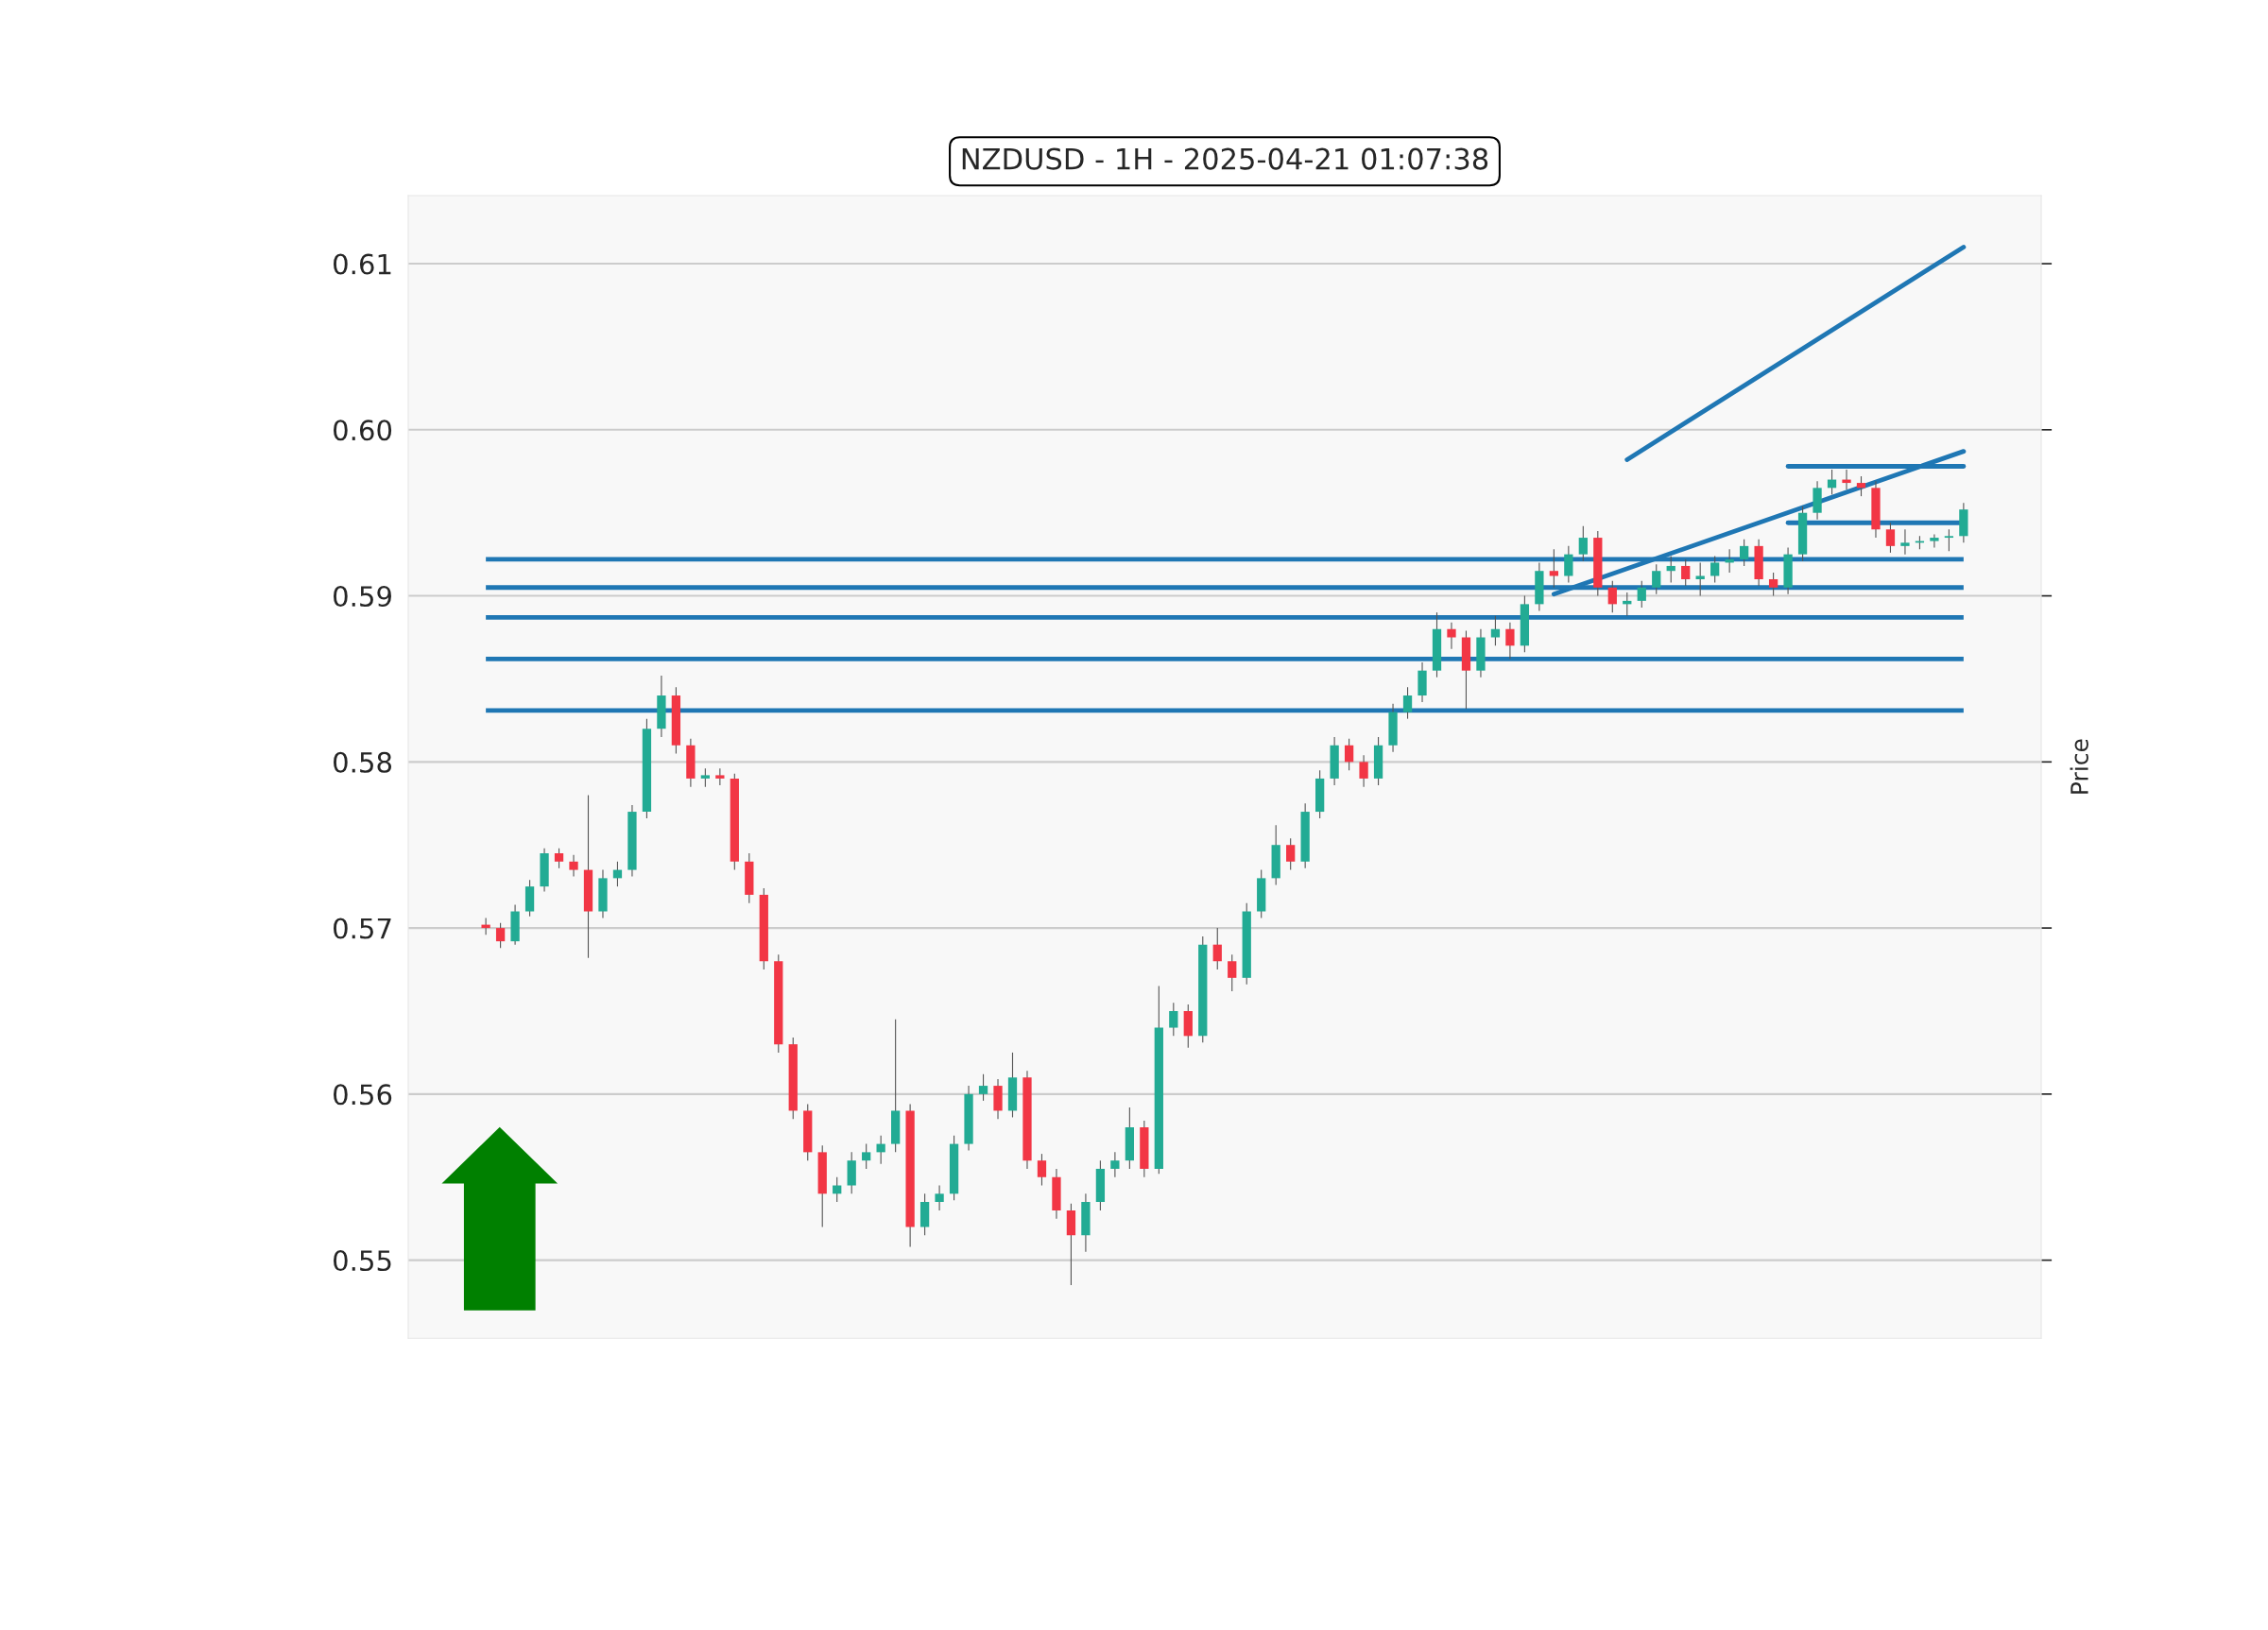 The width and height of the screenshot is (2268, 1630). I want to click on y-tick-label: 0.59, so click(362, 597).